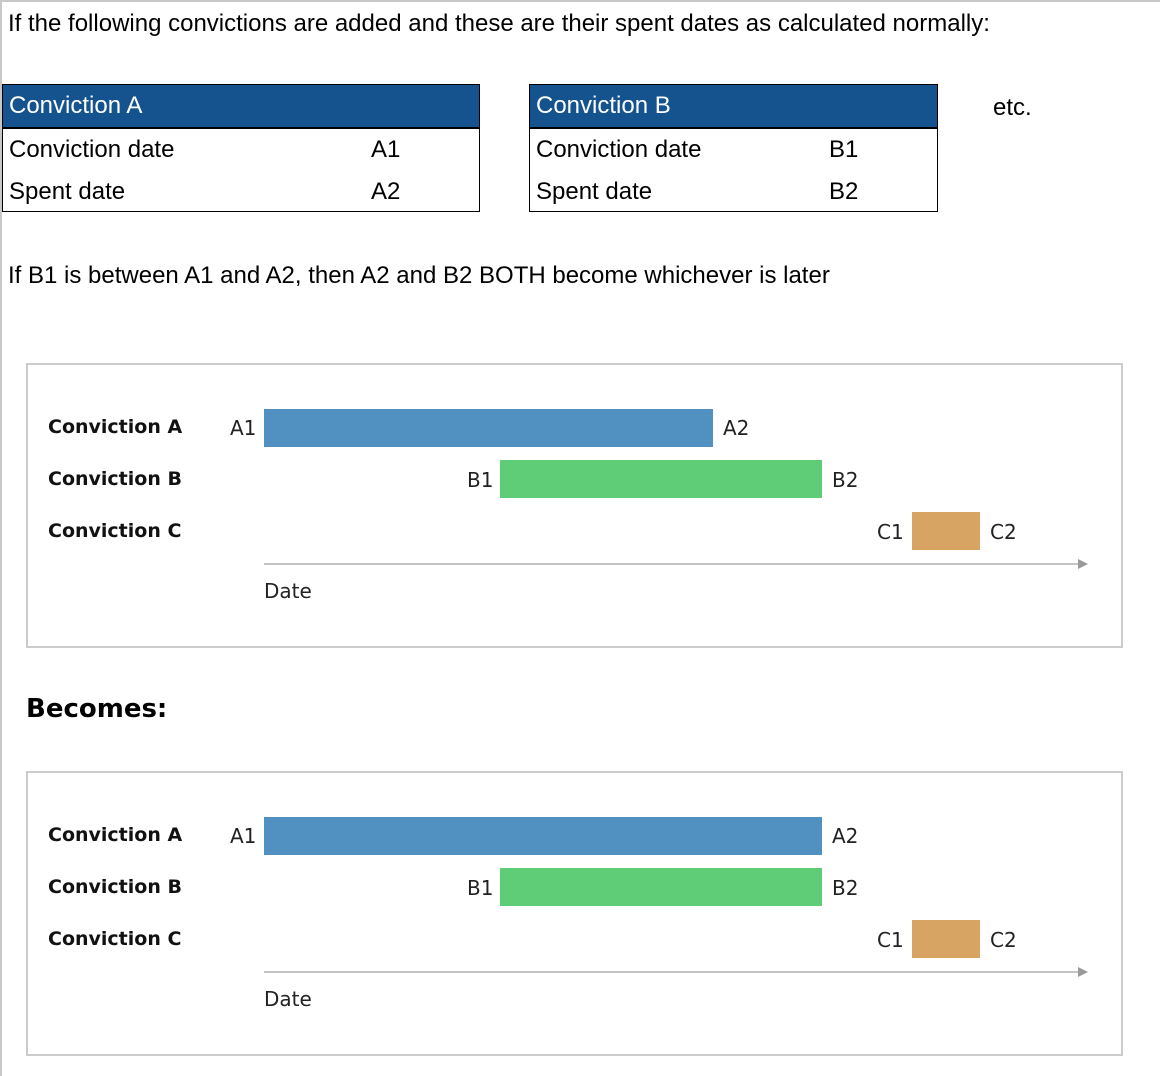 Image resolution: width=1162 pixels, height=1076 pixels. What do you see at coordinates (97, 709) in the screenshot?
I see `becomes-heading: Becomes:` at bounding box center [97, 709].